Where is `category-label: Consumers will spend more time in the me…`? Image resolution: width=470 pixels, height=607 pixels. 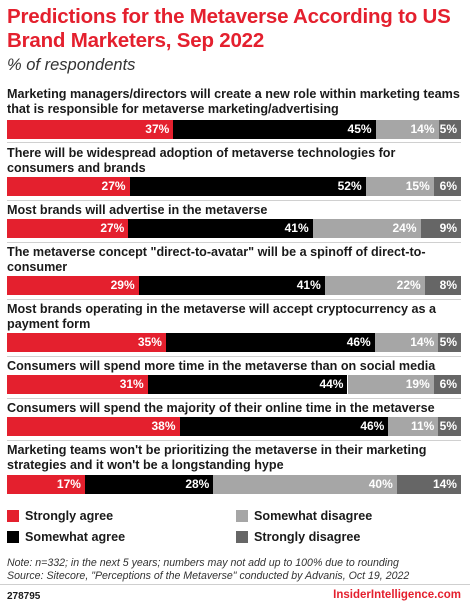 category-label: Consumers will spend more time in the me… is located at coordinates (221, 366).